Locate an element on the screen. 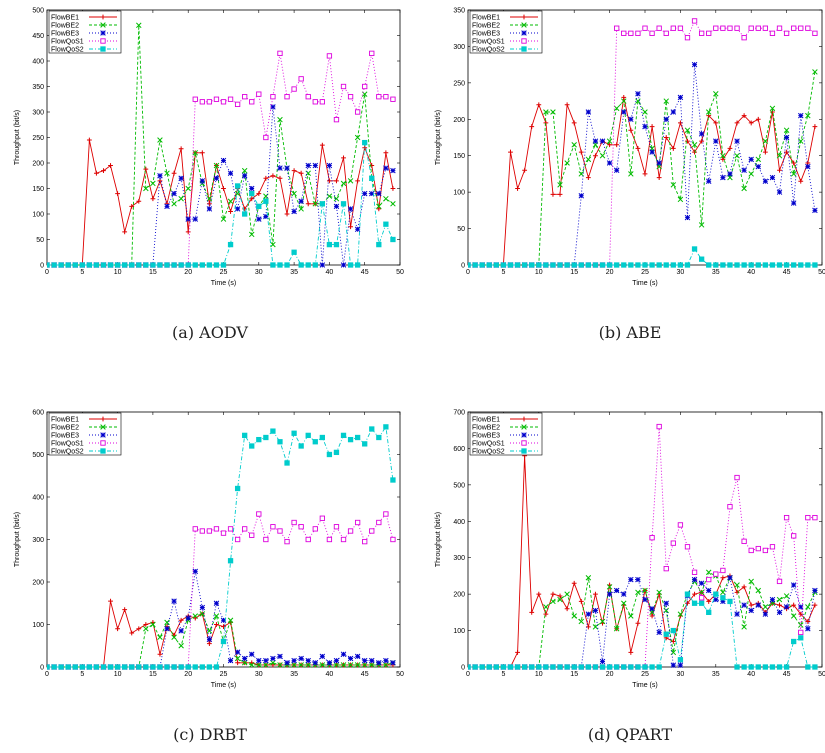 The image size is (825, 753). x-tick-label: 40 is located at coordinates (751, 674).